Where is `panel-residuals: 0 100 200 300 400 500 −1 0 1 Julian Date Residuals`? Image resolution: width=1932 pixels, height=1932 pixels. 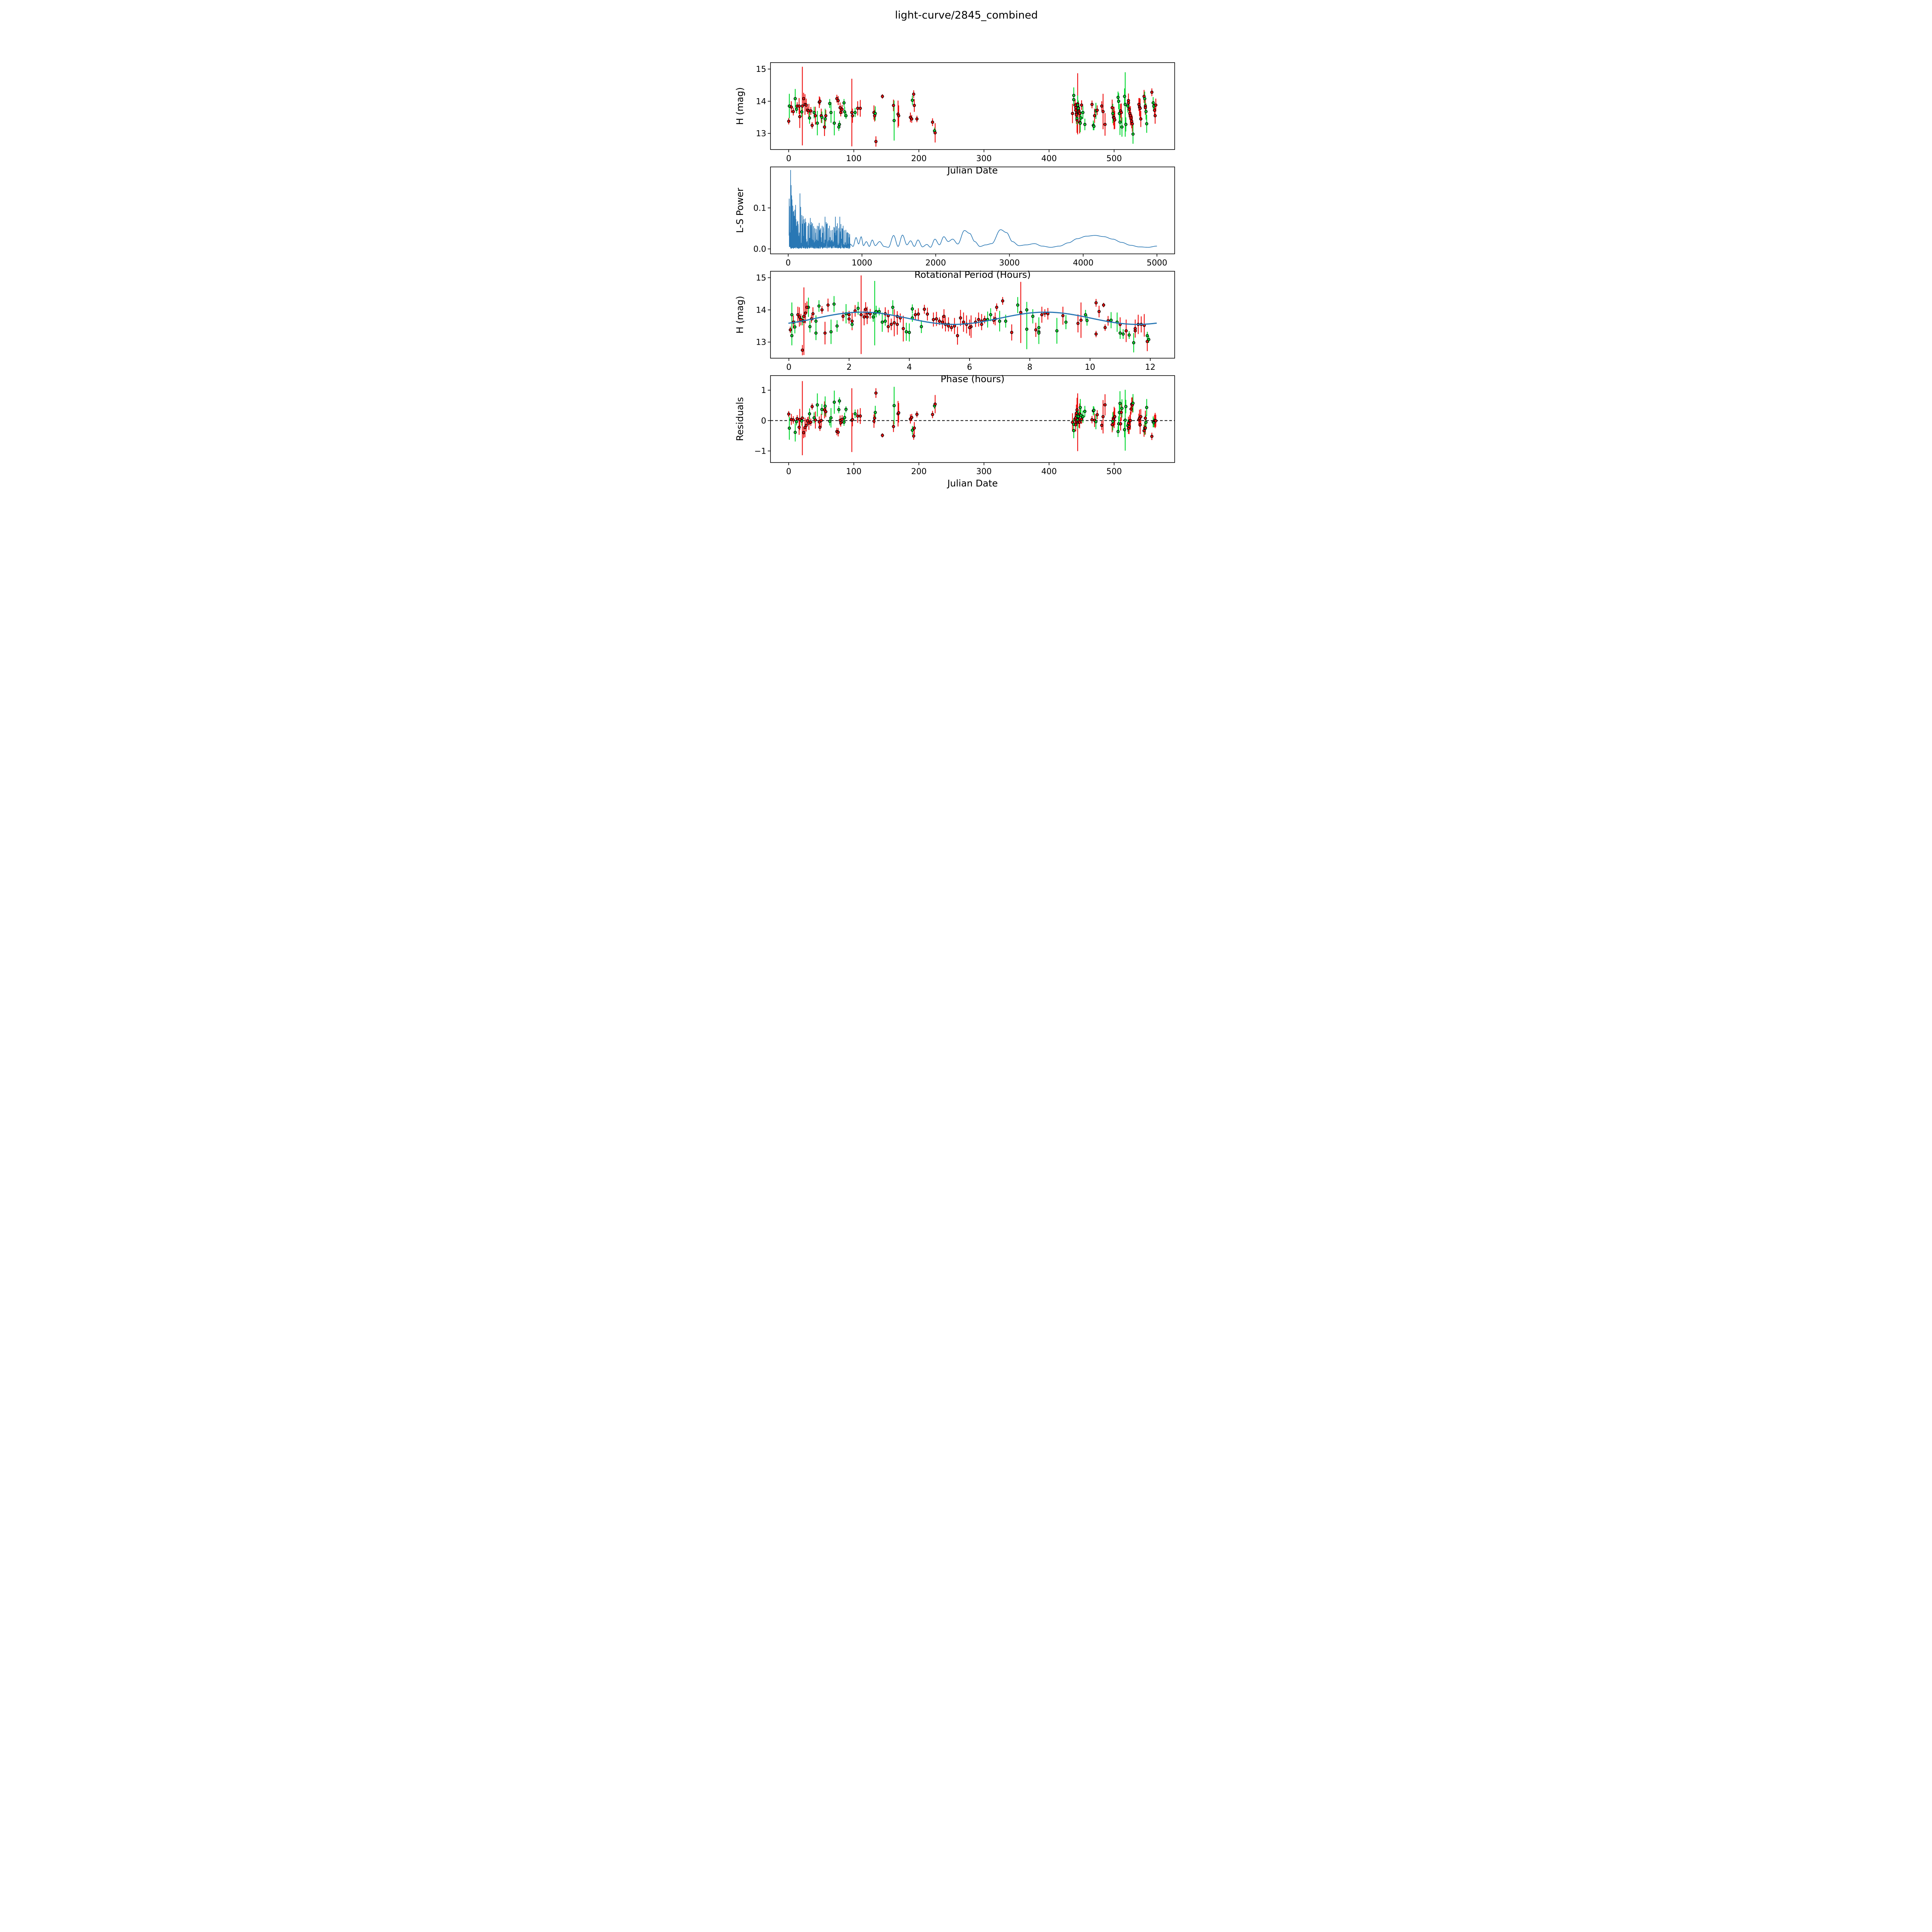
panel-residuals: 0 100 200 300 400 500 −1 0 1 Julian Date Residuals is located at coordinates (955, 432).